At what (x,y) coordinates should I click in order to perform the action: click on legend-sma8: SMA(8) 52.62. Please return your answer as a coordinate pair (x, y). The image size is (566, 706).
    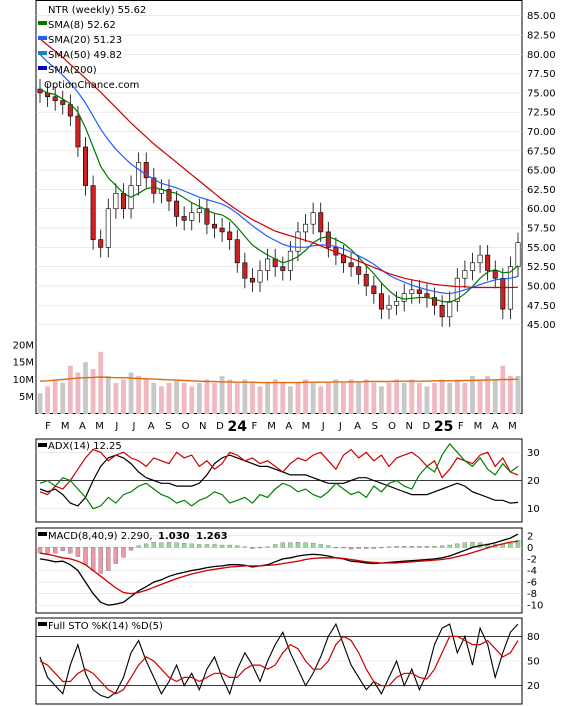
    Looking at the image, I should click on (82, 25).